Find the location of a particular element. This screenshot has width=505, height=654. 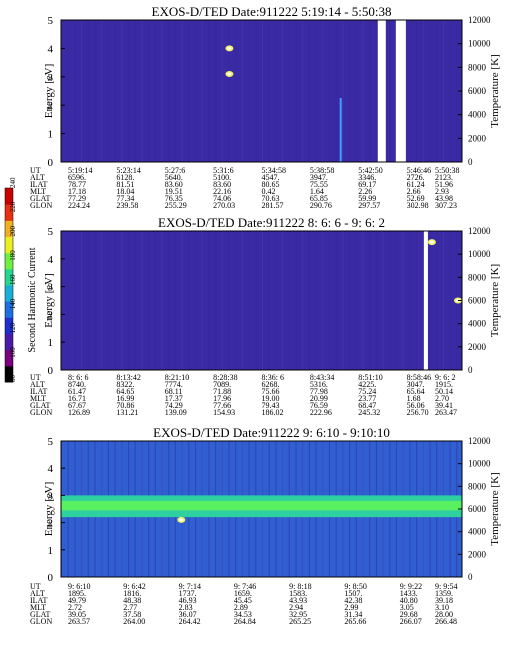

table-row-label: GLON is located at coordinates (41, 205).